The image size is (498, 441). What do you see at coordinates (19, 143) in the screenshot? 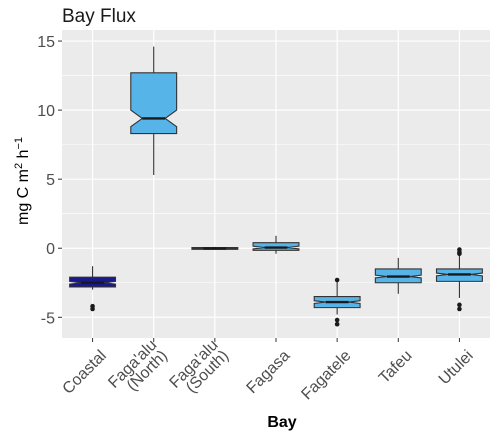
I see `y-axis-title-sup2: −1` at bounding box center [19, 143].